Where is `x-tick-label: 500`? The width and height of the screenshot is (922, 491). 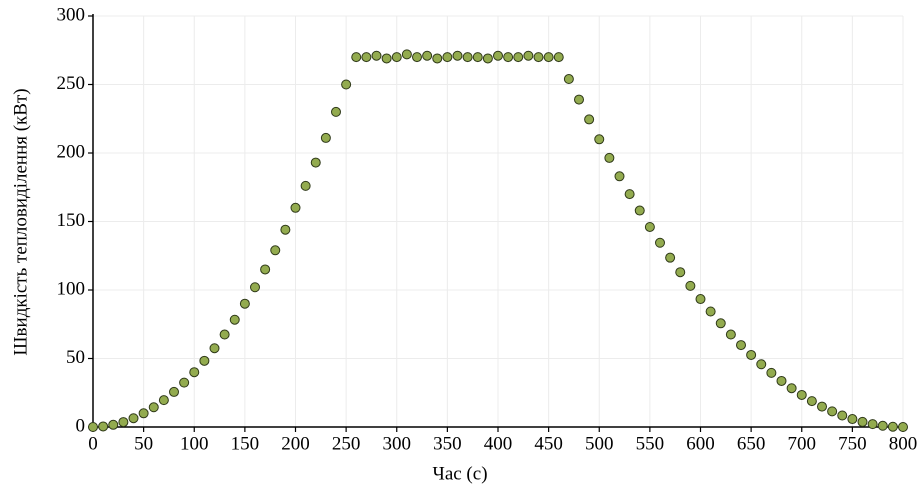
x-tick-label: 500 is located at coordinates (599, 443).